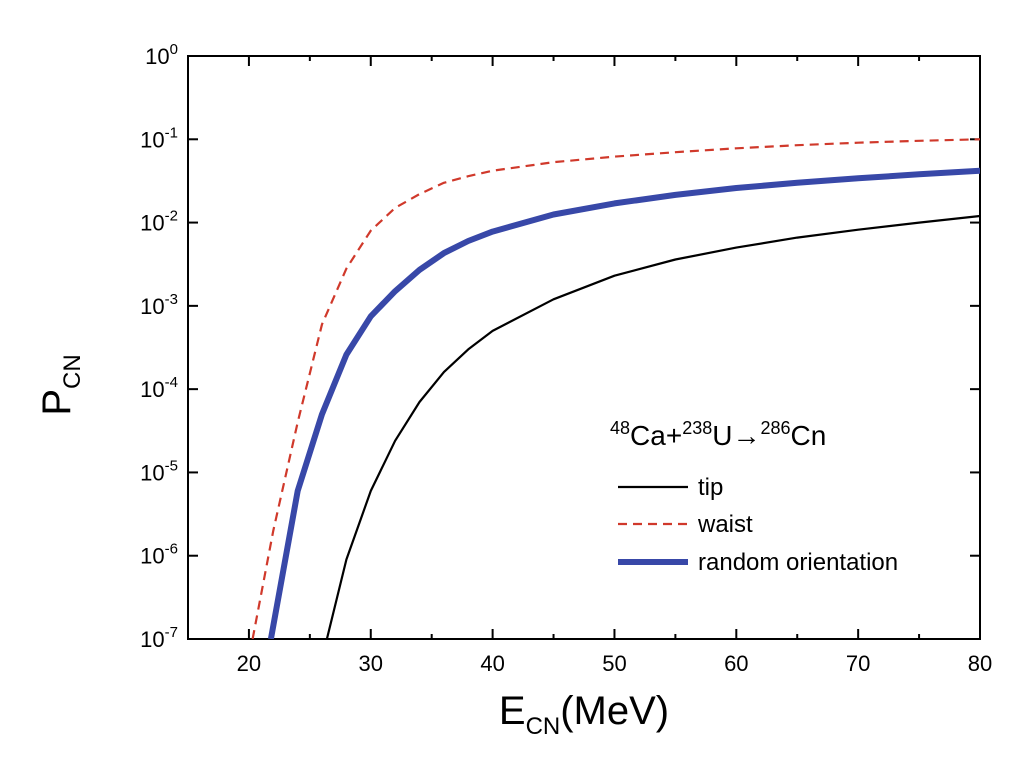 The image size is (1024, 761). I want to click on y-axis-title: PCN, so click(60, 384).